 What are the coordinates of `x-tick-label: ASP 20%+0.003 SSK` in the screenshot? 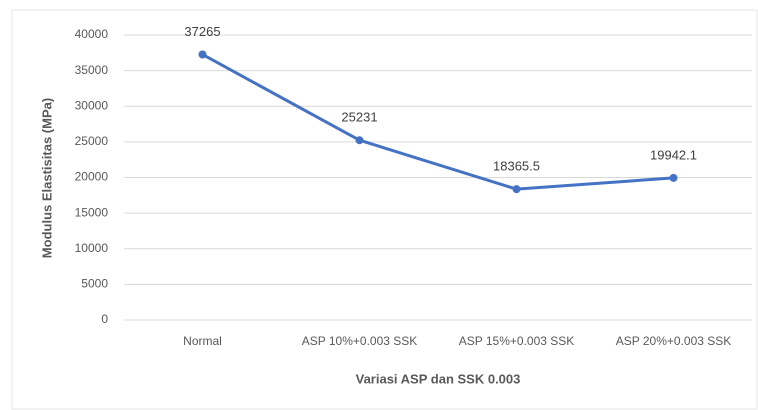 It's located at (674, 341).